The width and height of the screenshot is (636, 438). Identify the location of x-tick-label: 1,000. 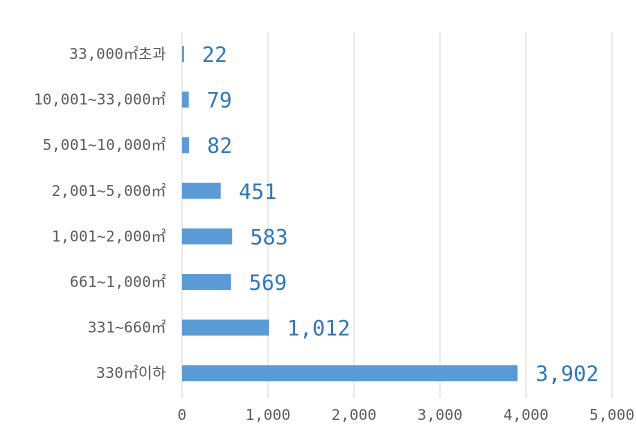
(267, 415).